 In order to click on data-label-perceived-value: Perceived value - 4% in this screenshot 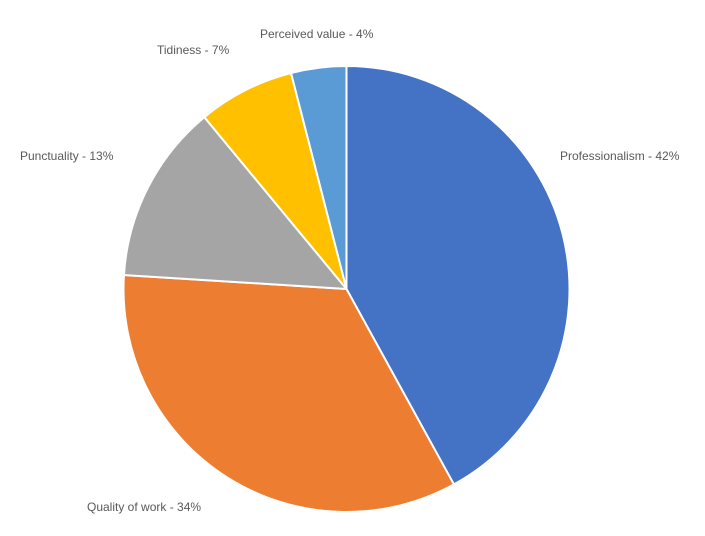, I will do `click(317, 34)`.